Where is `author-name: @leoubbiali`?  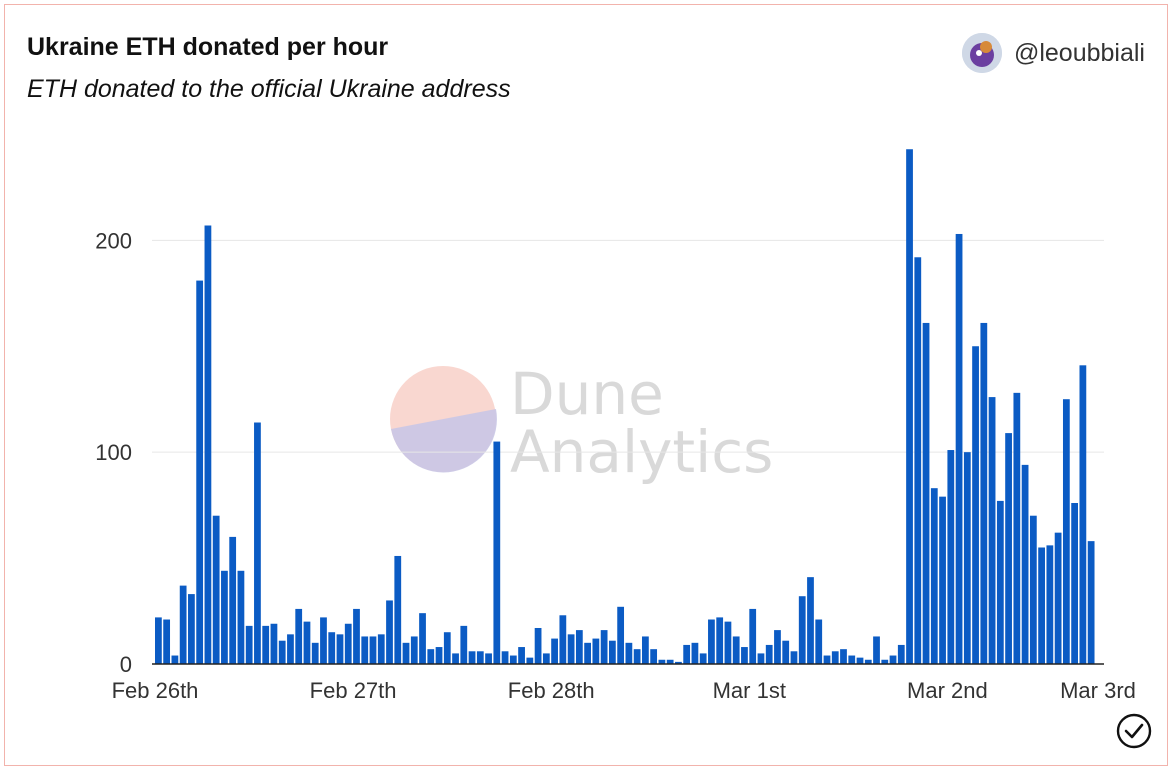 author-name: @leoubbiali is located at coordinates (1079, 52).